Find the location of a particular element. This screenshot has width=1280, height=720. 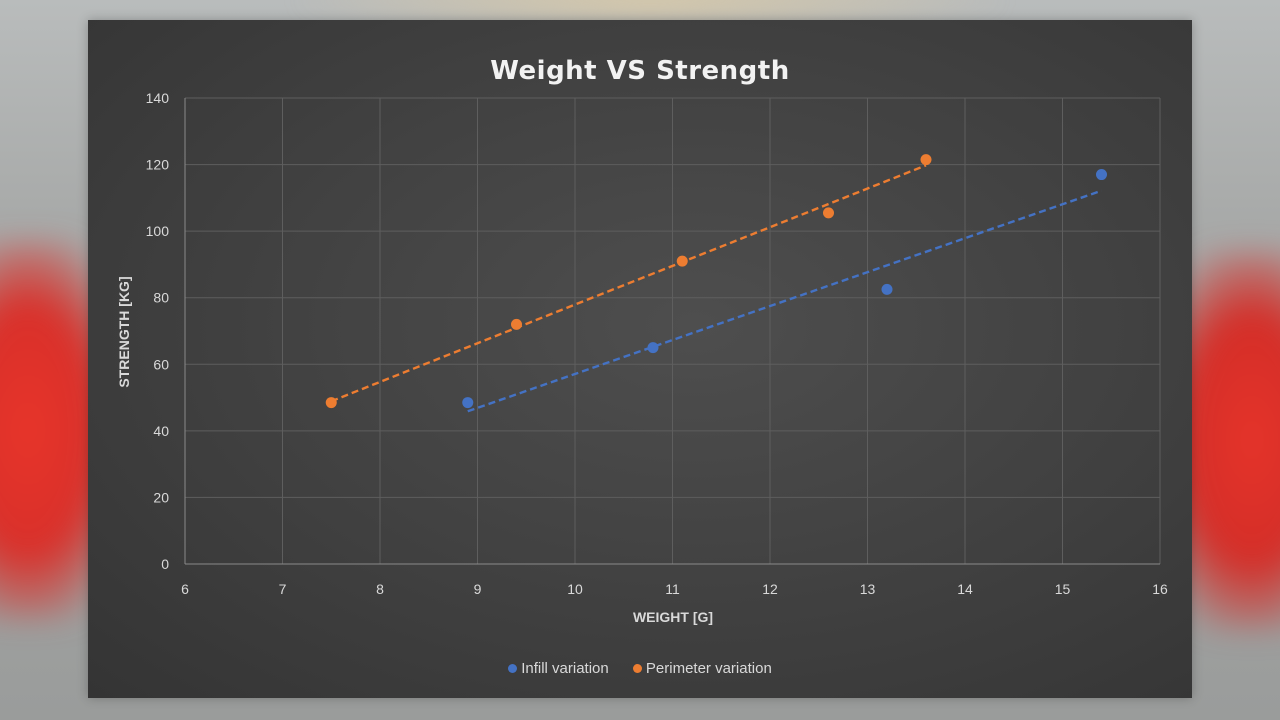

x-tick-label: 9 is located at coordinates (478, 589).